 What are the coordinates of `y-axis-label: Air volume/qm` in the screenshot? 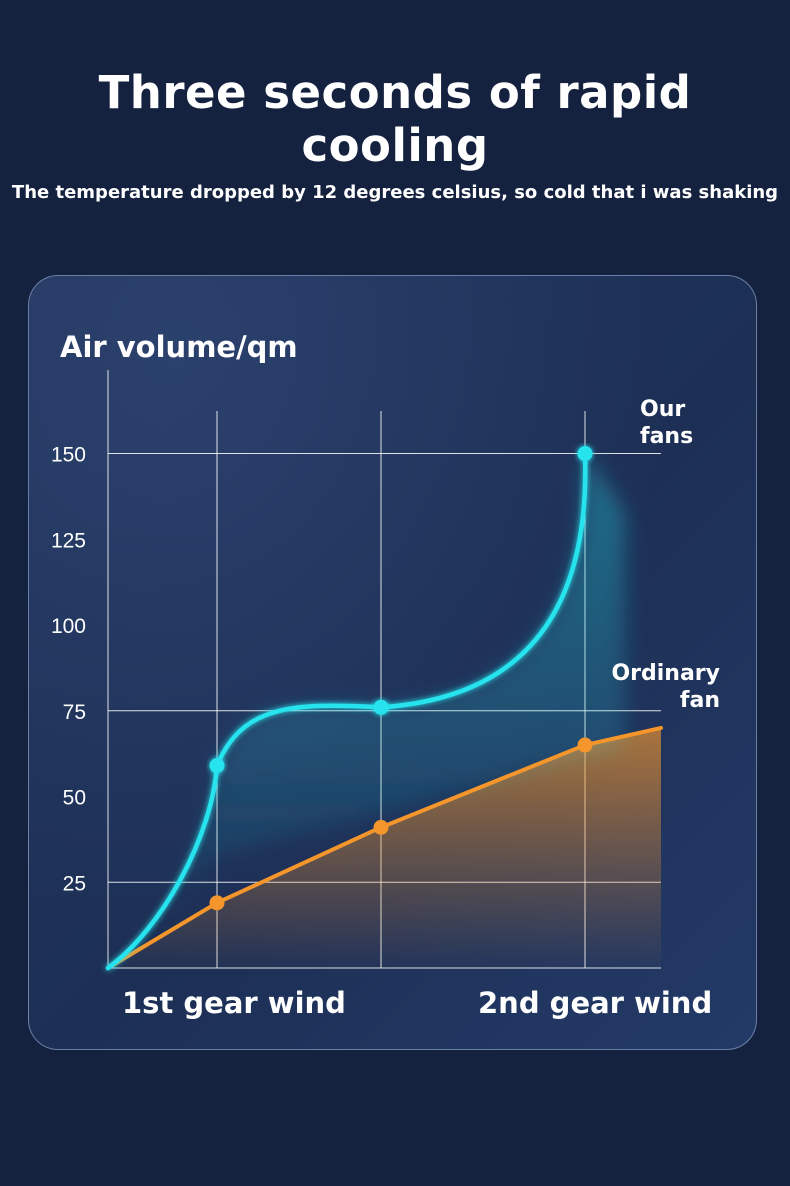 It's located at (179, 347).